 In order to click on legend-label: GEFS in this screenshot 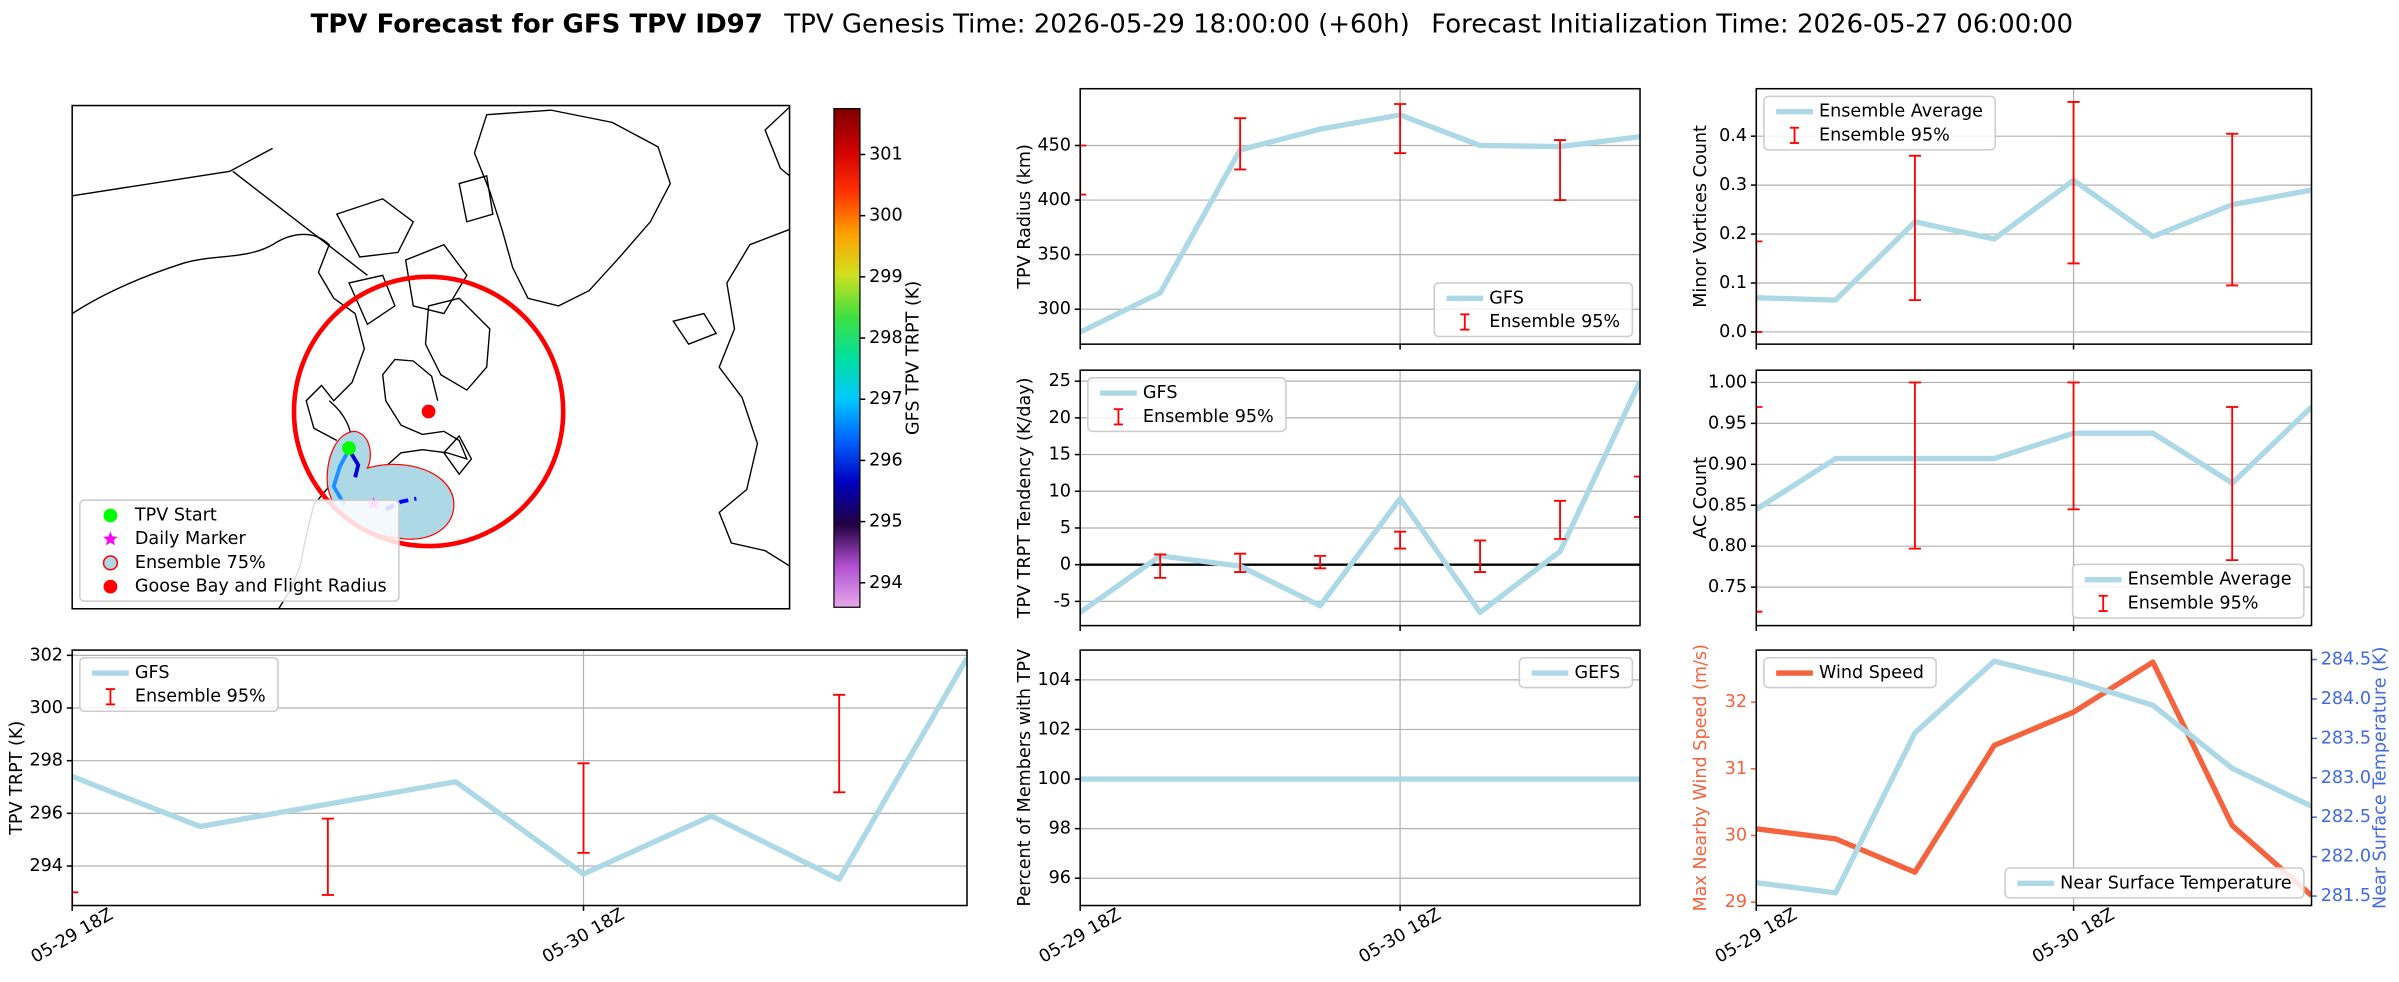, I will do `click(1597, 673)`.